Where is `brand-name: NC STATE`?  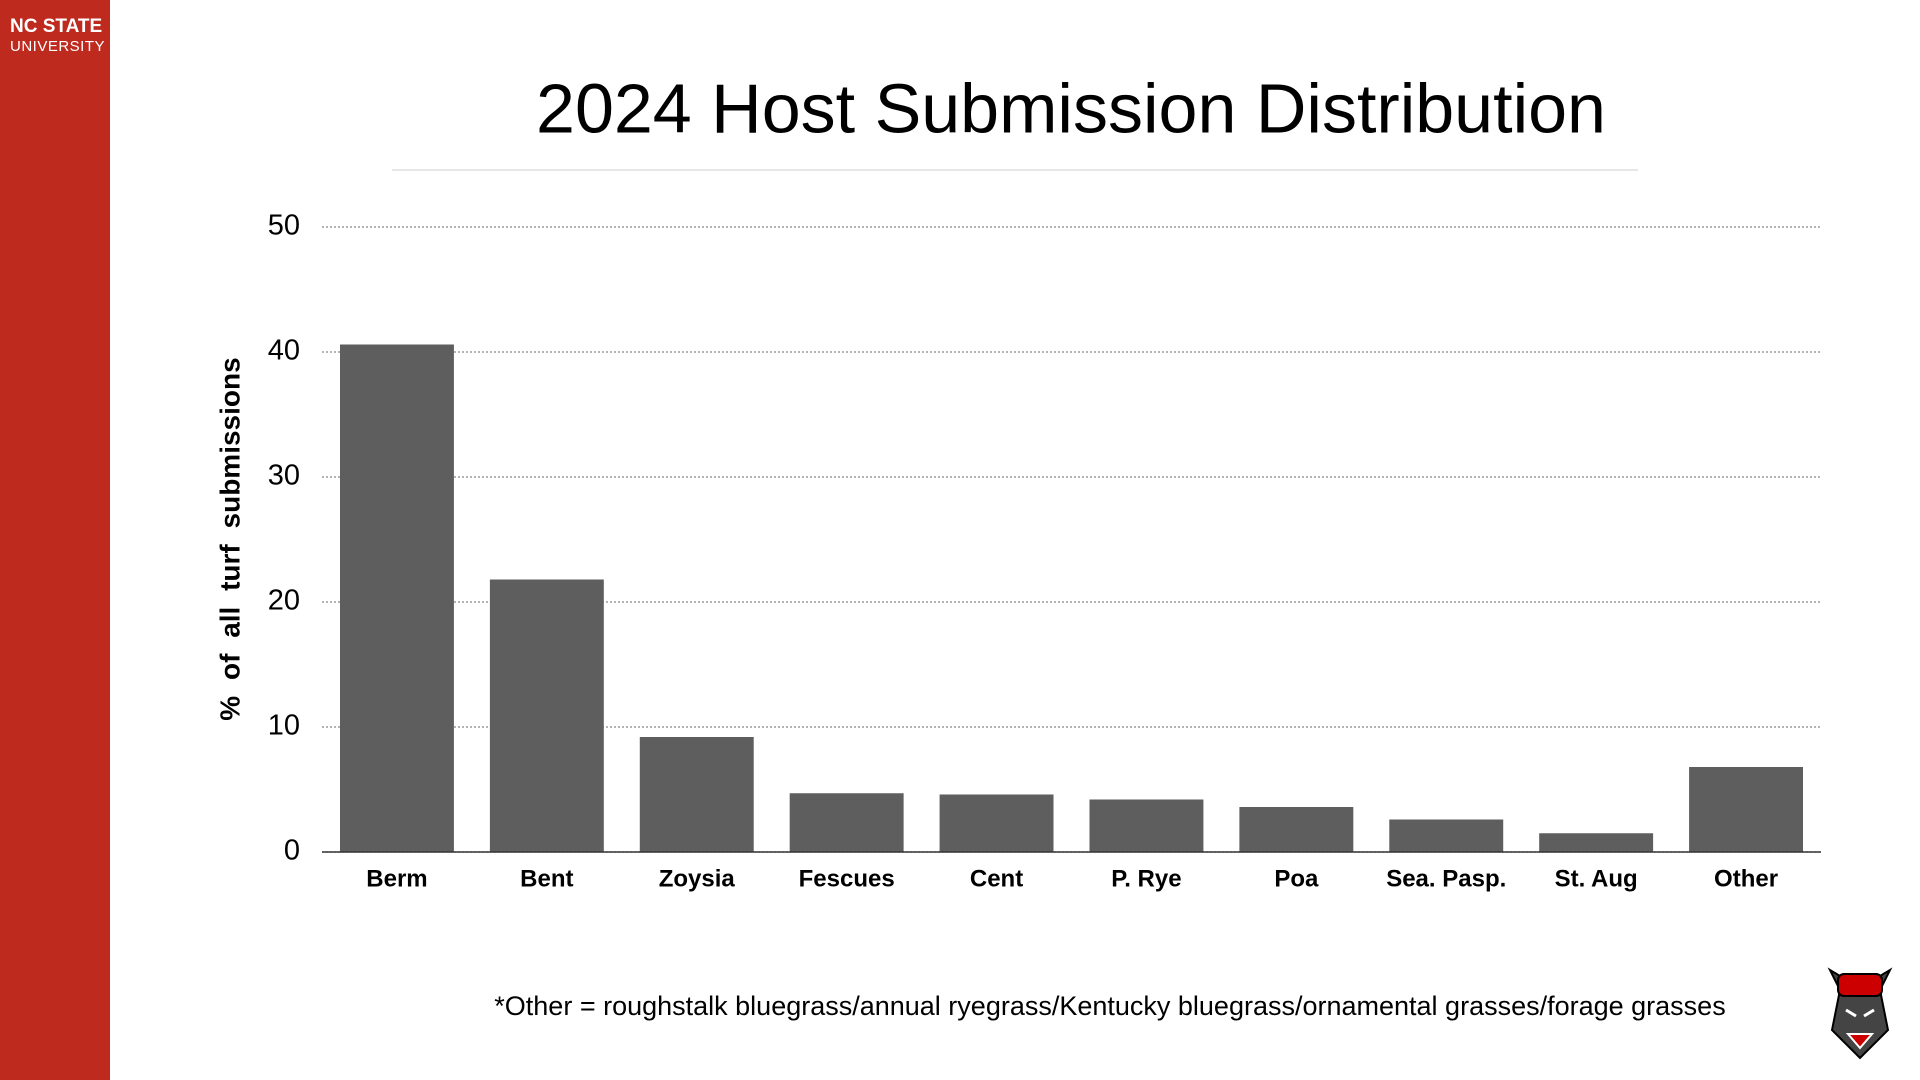 brand-name: NC STATE is located at coordinates (56, 26).